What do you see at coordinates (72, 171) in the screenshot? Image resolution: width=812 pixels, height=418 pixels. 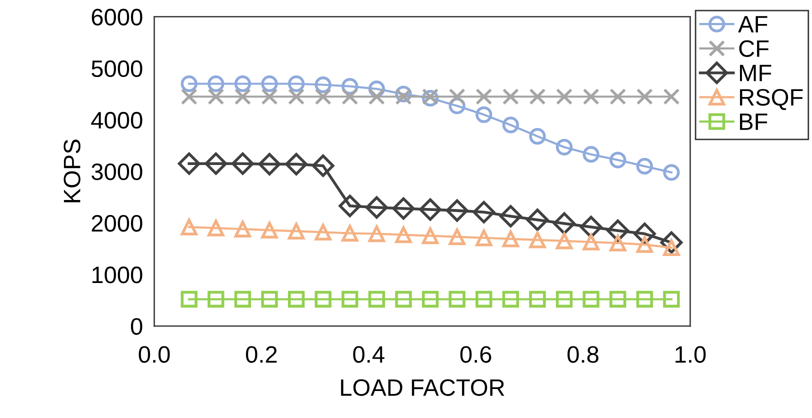 I see `y-axis-title: KOPS` at bounding box center [72, 171].